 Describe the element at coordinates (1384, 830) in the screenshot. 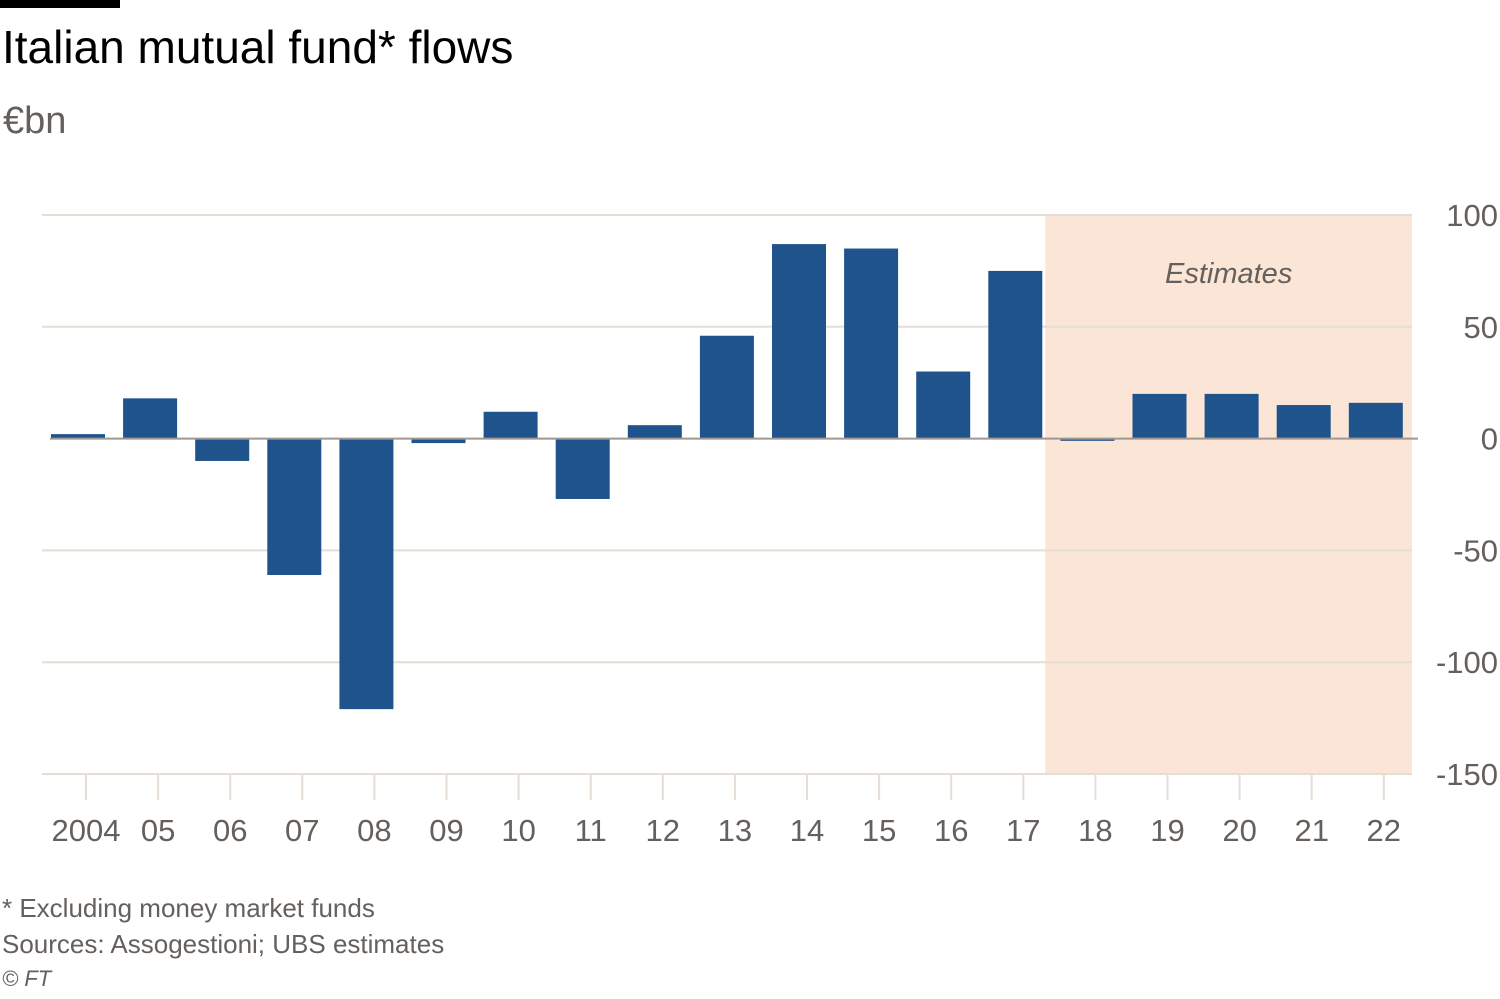

I see `x-tick-label: 22` at that location.